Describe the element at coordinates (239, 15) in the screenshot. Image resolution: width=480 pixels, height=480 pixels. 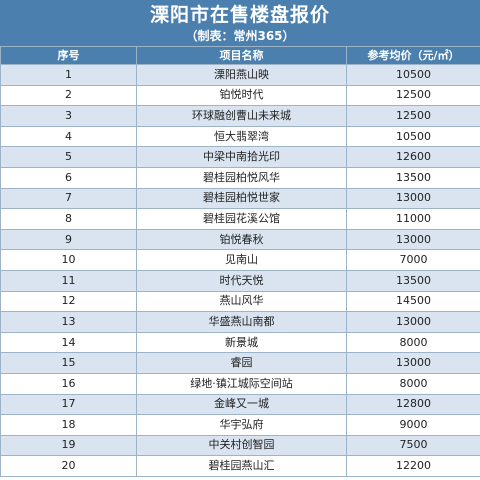
I see `sheet-title: 溧阳市在售楼盘报价` at that location.